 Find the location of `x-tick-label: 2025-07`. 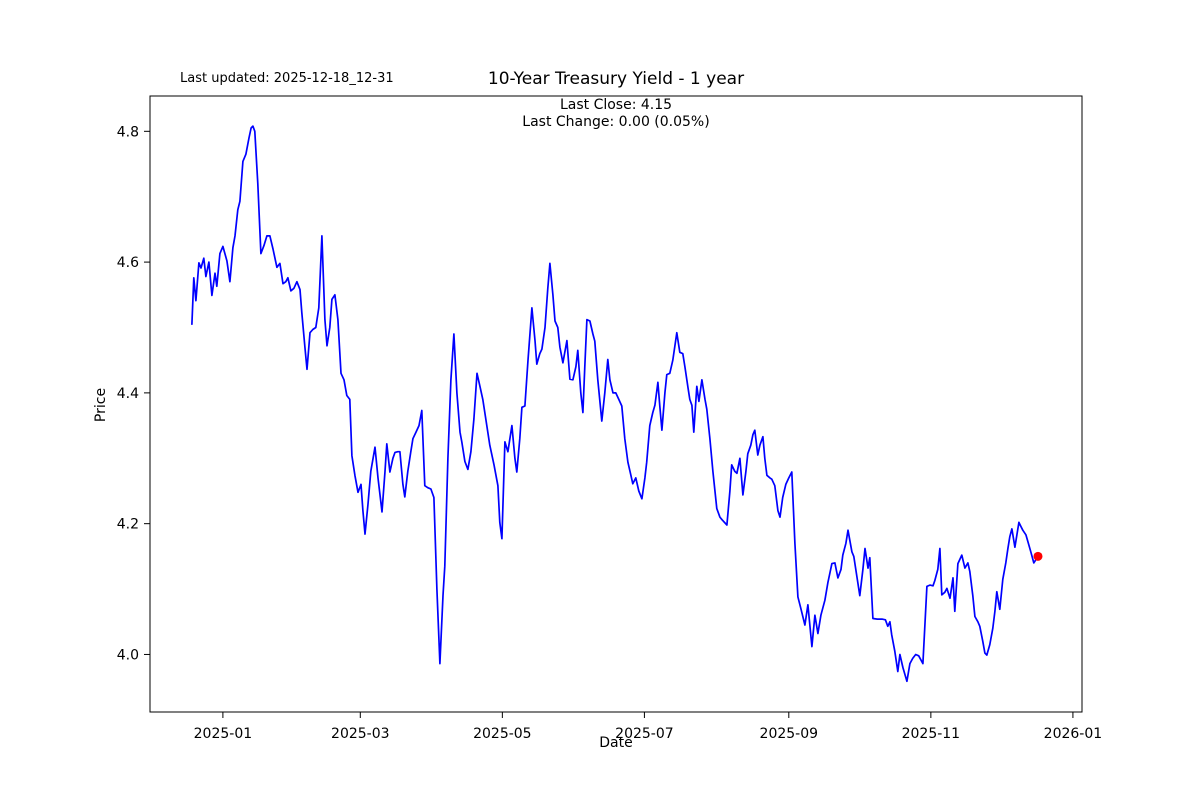

x-tick-label: 2025-07 is located at coordinates (644, 734).